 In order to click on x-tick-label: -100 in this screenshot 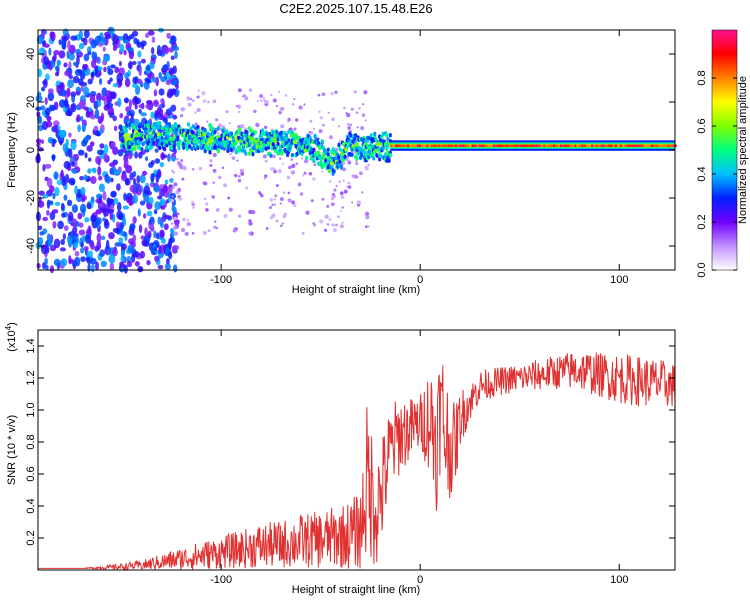, I will do `click(221, 280)`.